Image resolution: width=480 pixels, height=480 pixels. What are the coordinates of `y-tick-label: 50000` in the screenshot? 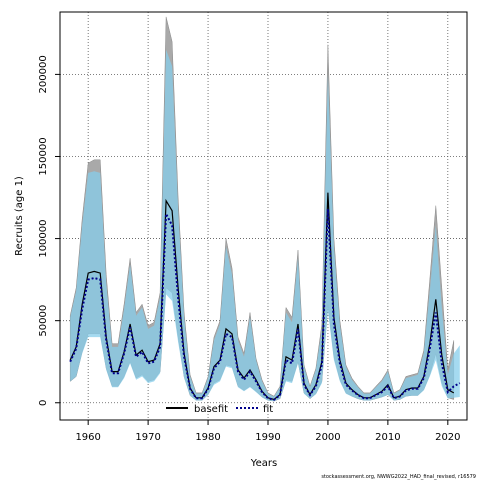 It's located at (43, 321).